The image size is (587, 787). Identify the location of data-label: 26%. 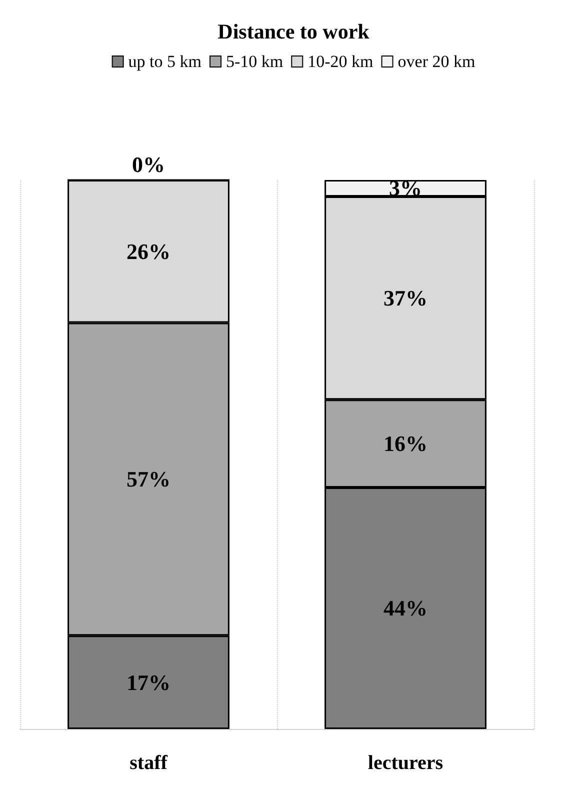
(148, 251).